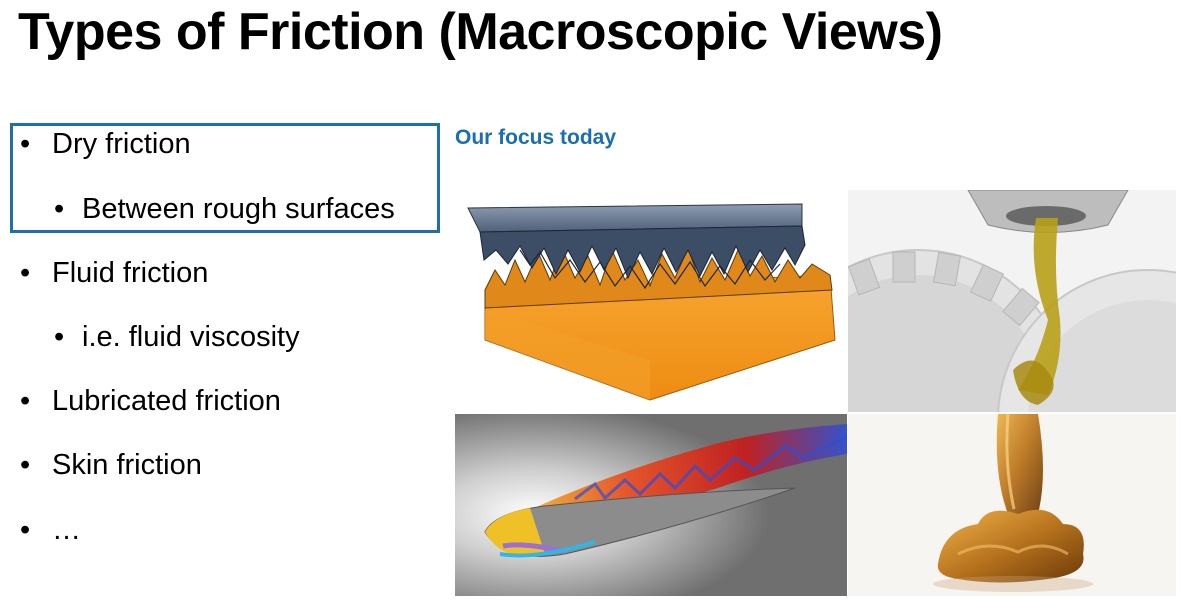  Describe the element at coordinates (191, 337) in the screenshot. I see `bullet-text: i.e. fluid viscosity` at that location.